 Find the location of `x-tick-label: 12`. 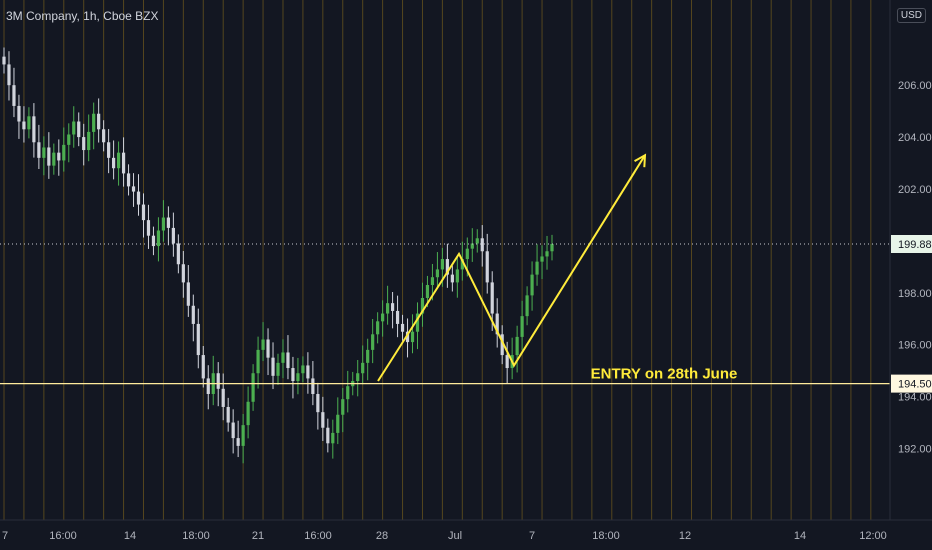

x-tick-label: 12 is located at coordinates (685, 536).